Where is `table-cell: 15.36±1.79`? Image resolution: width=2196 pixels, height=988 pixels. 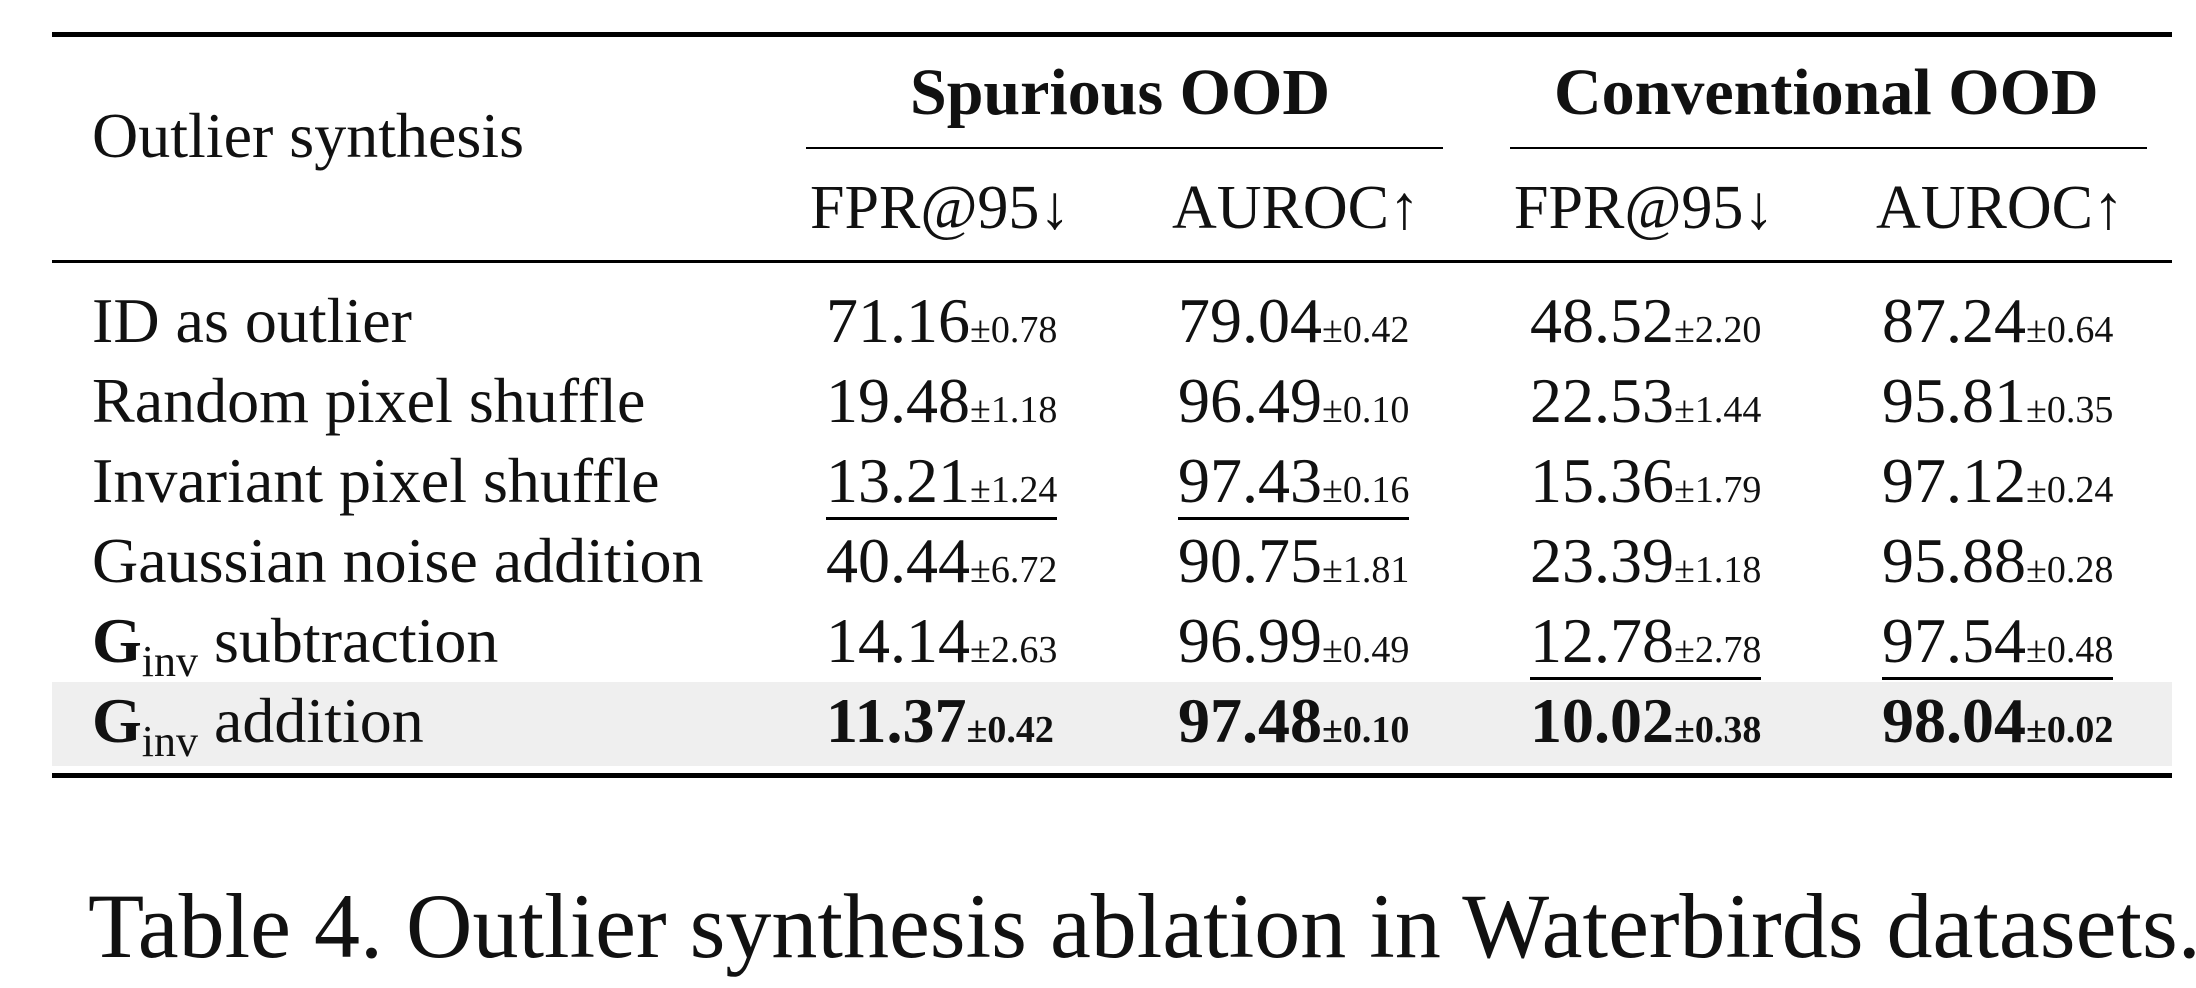
table-cell: 15.36±1.79 is located at coordinates (1646, 480).